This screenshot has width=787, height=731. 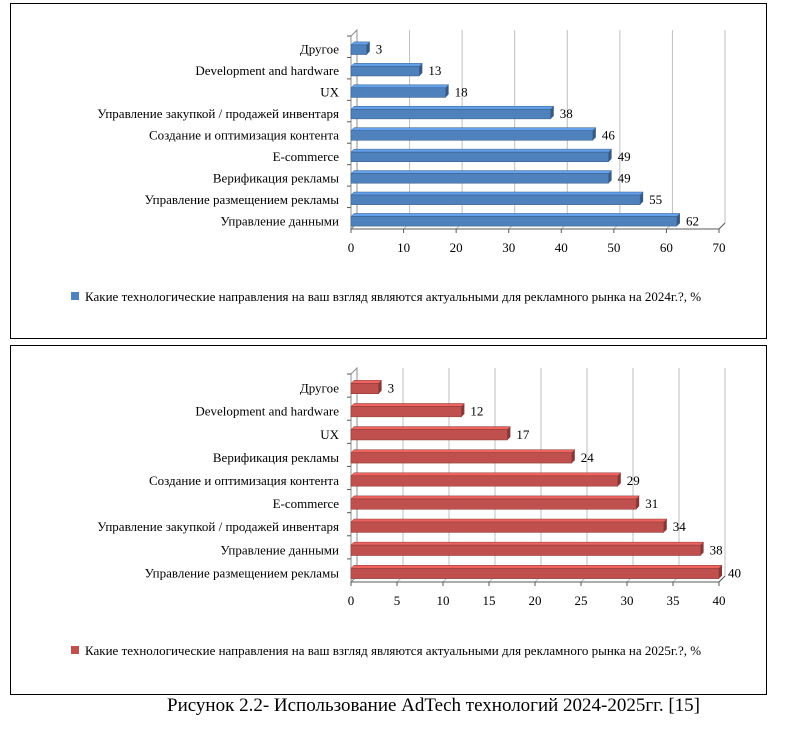 What do you see at coordinates (397, 600) in the screenshot?
I see `x-tick-label: 5` at bounding box center [397, 600].